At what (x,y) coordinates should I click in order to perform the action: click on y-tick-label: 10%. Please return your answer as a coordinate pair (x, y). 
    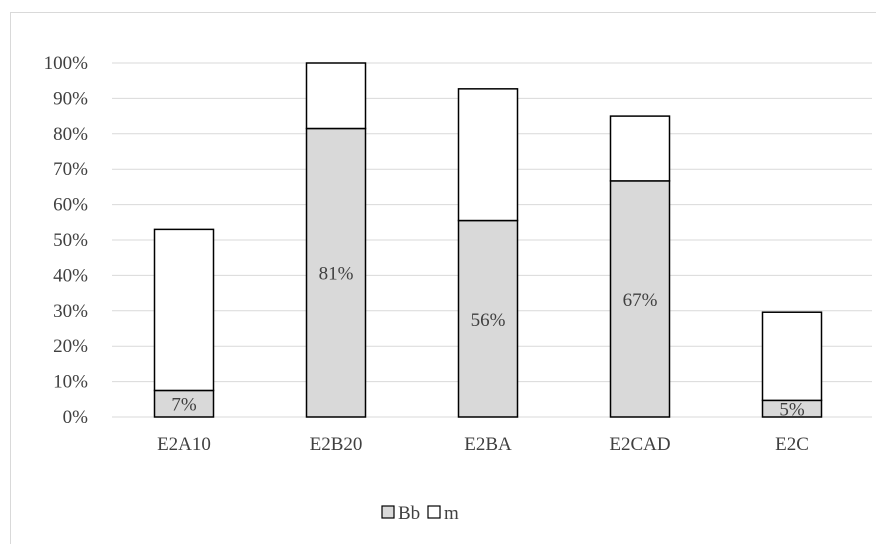
    Looking at the image, I should click on (70, 382).